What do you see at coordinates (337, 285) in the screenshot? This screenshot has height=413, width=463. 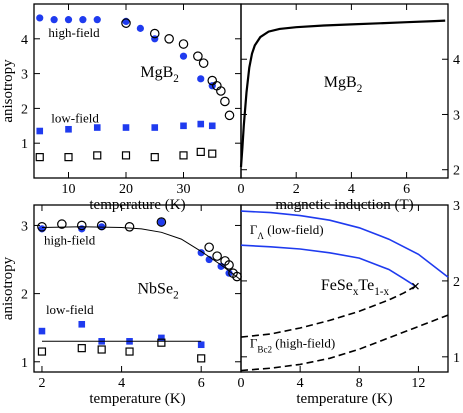 I see `curve-label-part: FeSe` at bounding box center [337, 285].